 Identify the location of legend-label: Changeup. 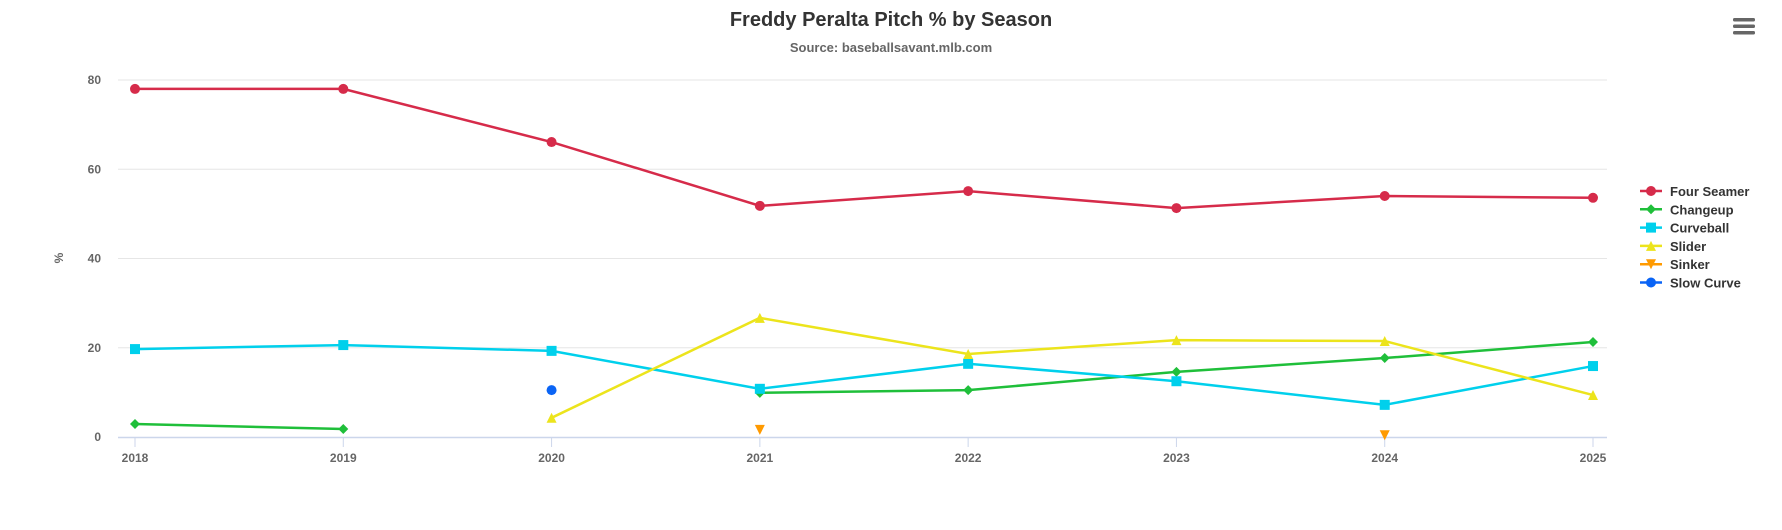
(1702, 209).